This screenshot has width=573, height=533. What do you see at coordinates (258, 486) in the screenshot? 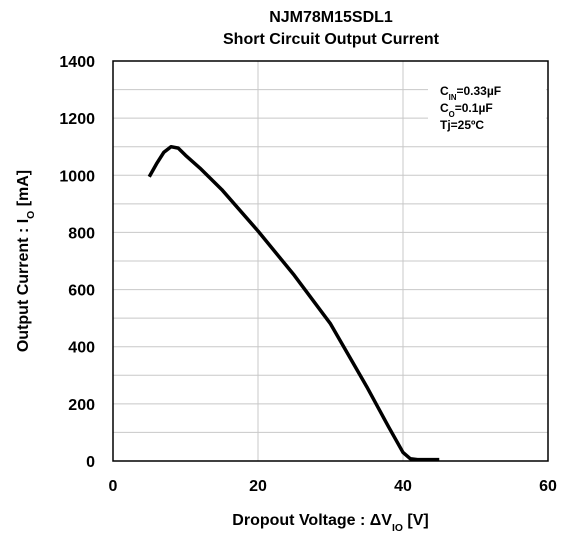
I see `x-tick-label: 20` at bounding box center [258, 486].